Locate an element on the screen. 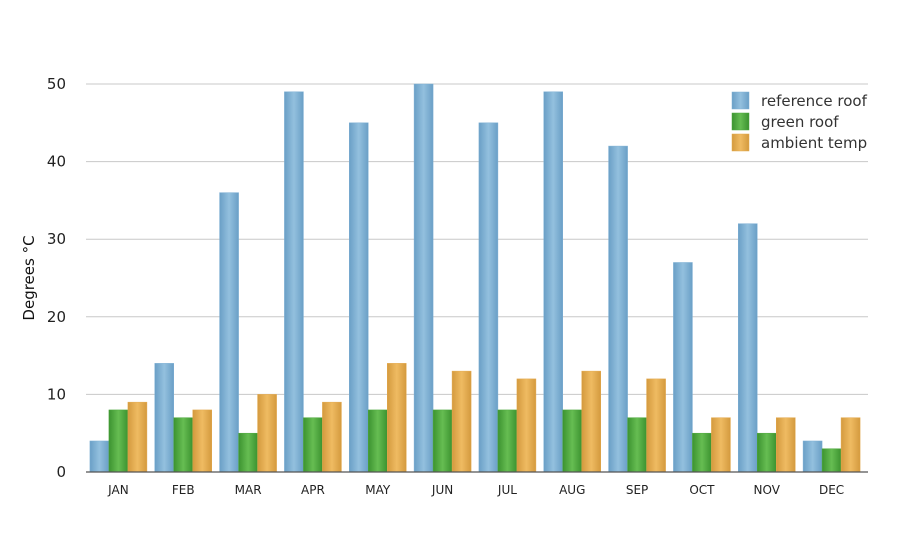 The height and width of the screenshot is (550, 900). bar-reference-roof-mar is located at coordinates (229, 332).